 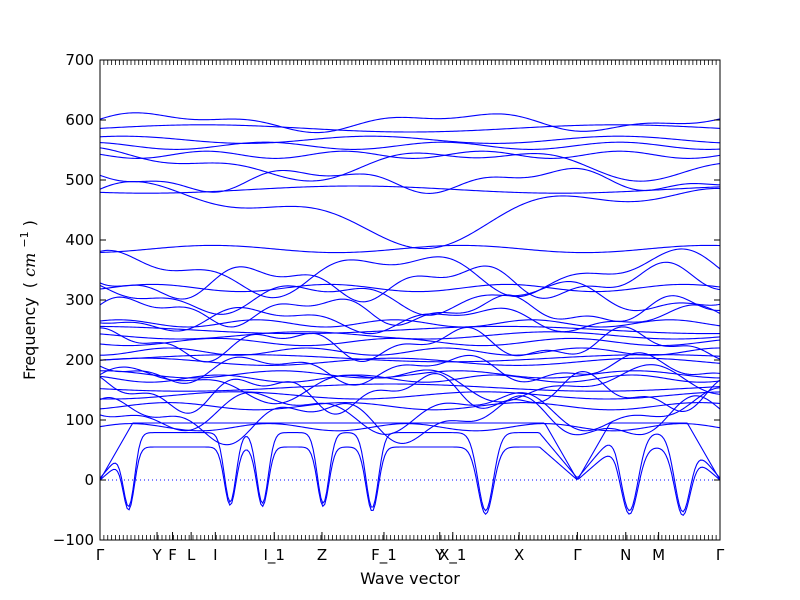 What do you see at coordinates (658, 555) in the screenshot?
I see `x-tick-label: M` at bounding box center [658, 555].